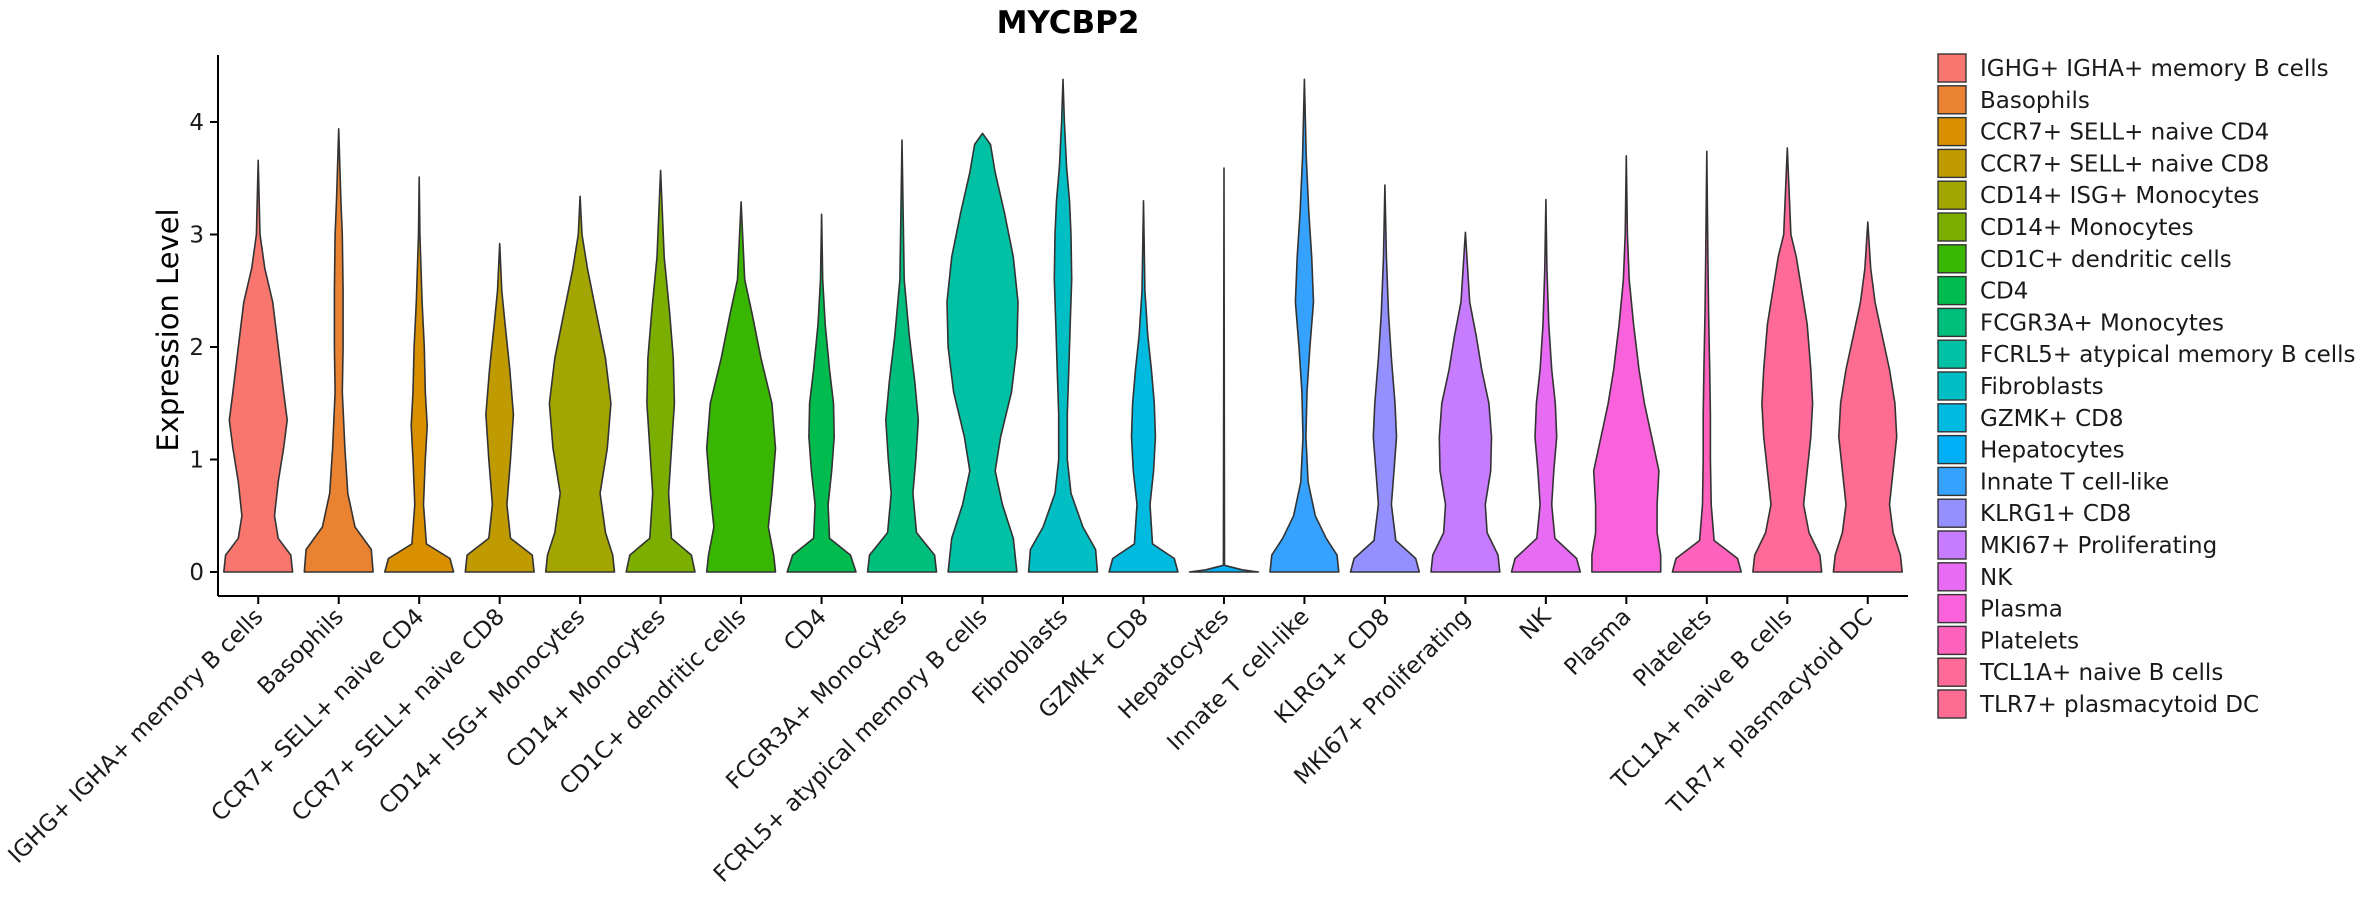  I want to click on legend-label: CD1C+ dendritic cells, so click(2106, 260).